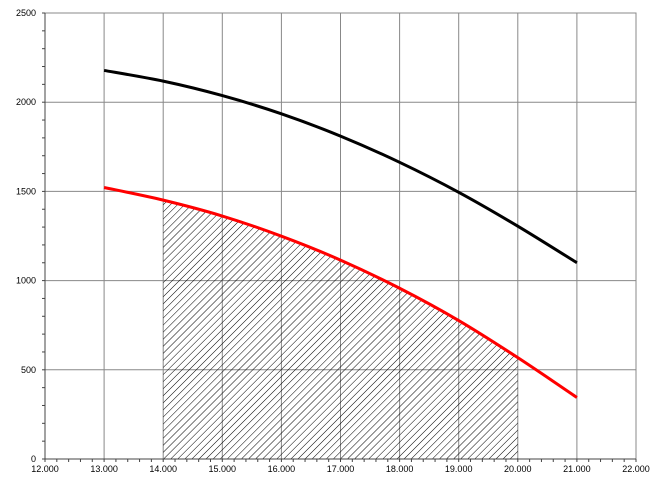 This screenshot has width=651, height=485. Describe the element at coordinates (45, 469) in the screenshot. I see `x-tick-label: 12.000` at that location.